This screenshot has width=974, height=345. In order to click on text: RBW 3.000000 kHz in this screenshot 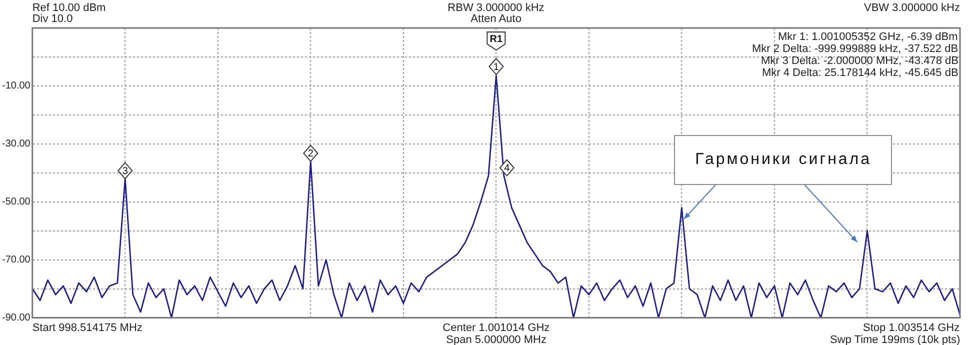, I will do `click(496, 8)`.